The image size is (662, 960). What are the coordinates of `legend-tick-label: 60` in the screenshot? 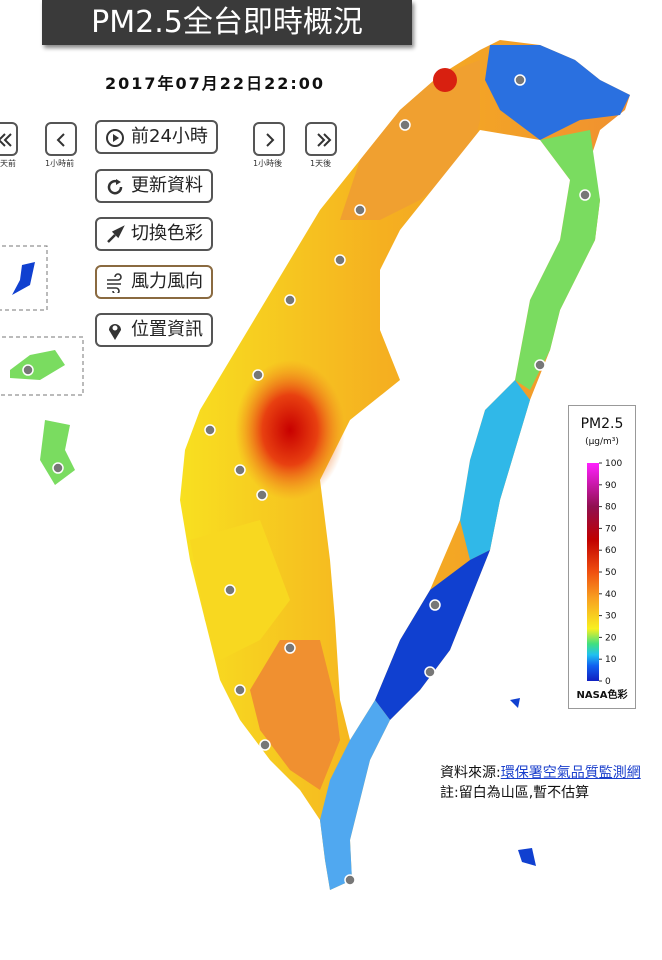 It's located at (611, 551).